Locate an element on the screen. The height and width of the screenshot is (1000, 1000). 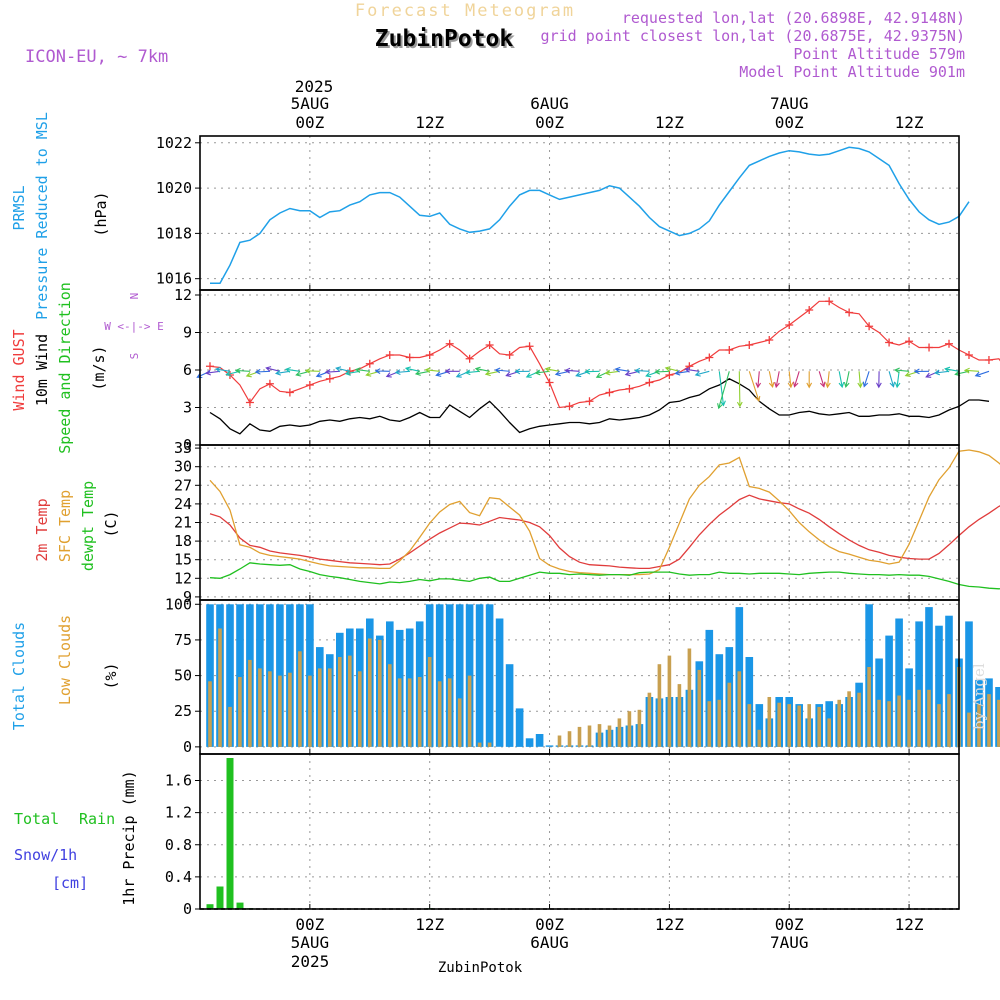
y-tick-label: 1.2 is located at coordinates (178, 813).